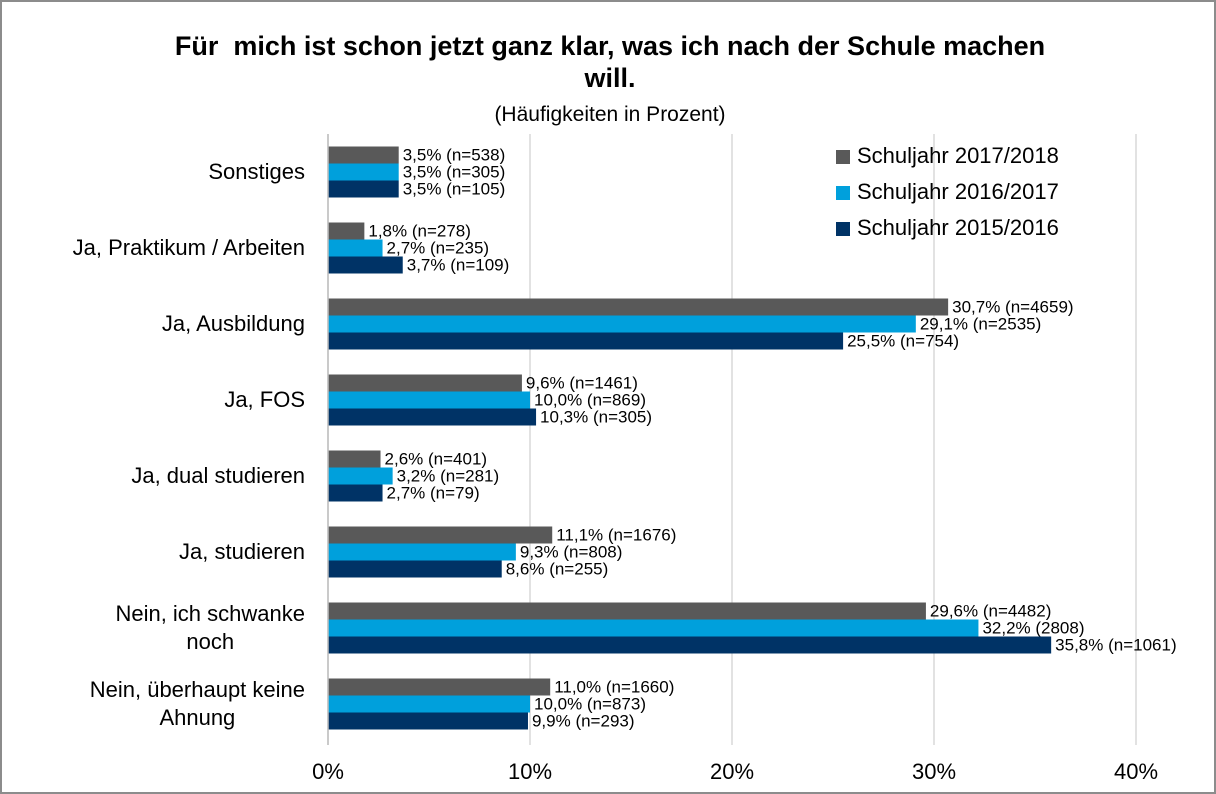 Image resolution: width=1216 pixels, height=794 pixels. What do you see at coordinates (614, 686) in the screenshot?
I see `data-label: 11,0% (n=1660)` at bounding box center [614, 686].